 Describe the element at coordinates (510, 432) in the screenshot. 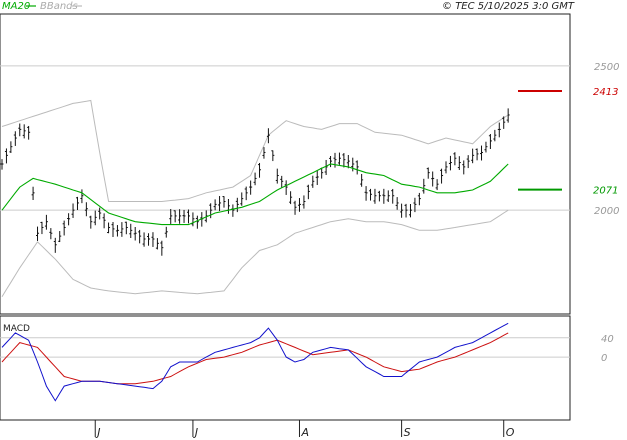

I see `month-label-4: O` at that location.